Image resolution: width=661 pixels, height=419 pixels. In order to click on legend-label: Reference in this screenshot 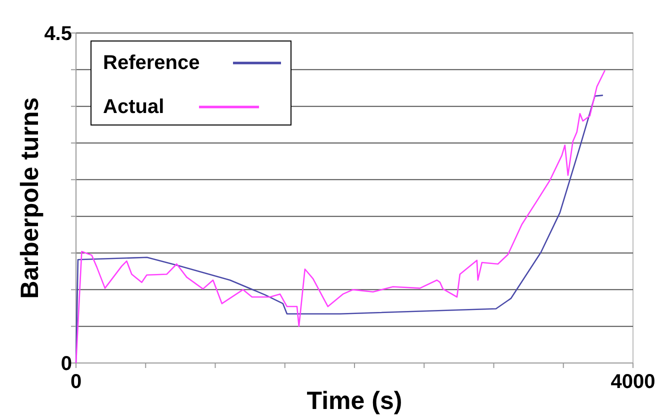, I will do `click(151, 63)`.